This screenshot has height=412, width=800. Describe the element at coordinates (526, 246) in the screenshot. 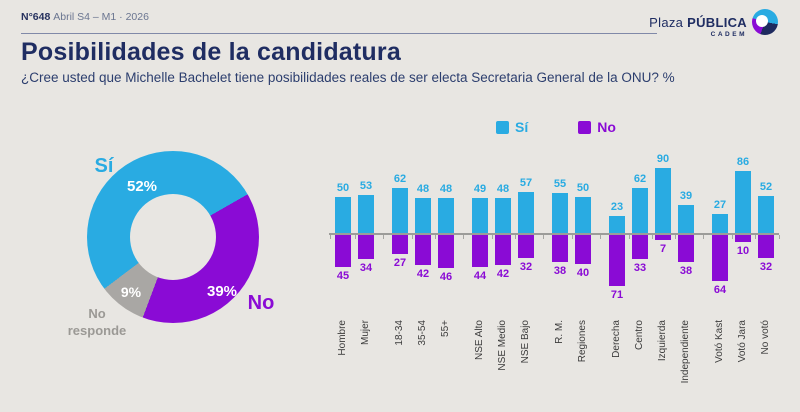

I see `bar-no-NSE Bajo` at that location.